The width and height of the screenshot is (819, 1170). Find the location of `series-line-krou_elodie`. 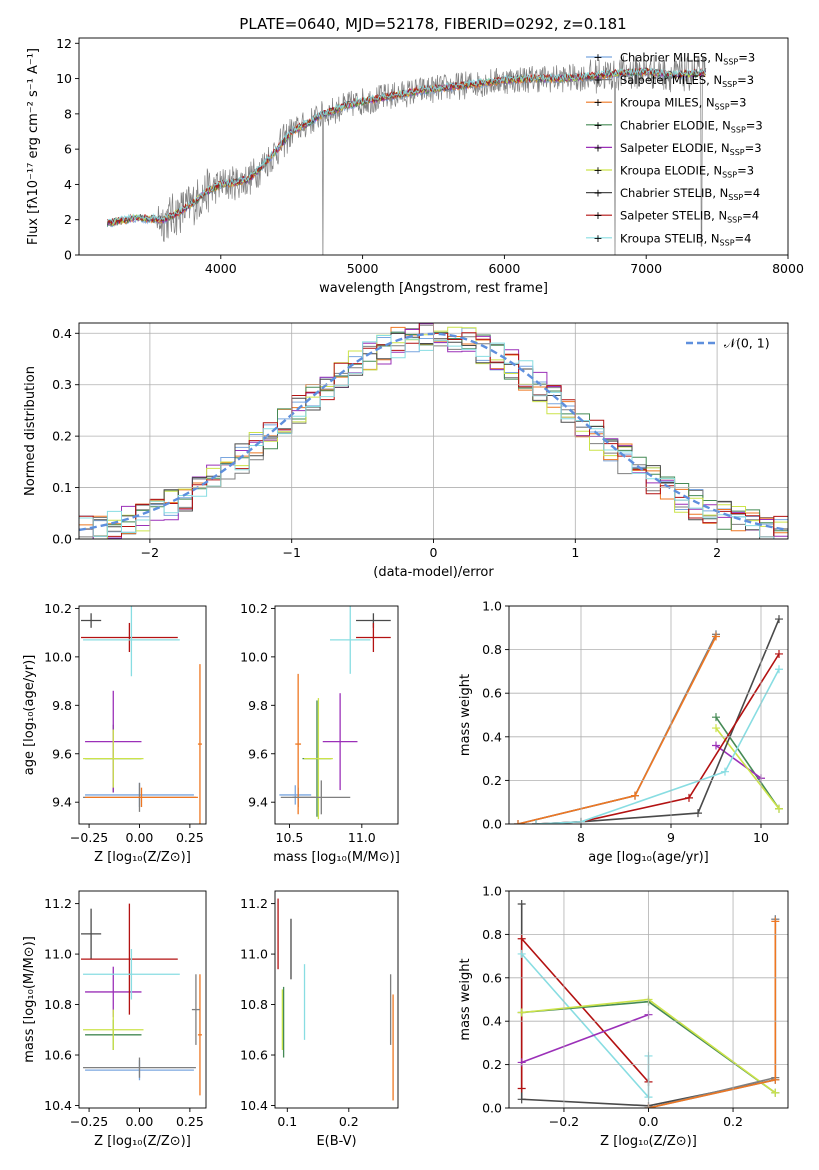

series-line-krou_elodie is located at coordinates (747, 768).